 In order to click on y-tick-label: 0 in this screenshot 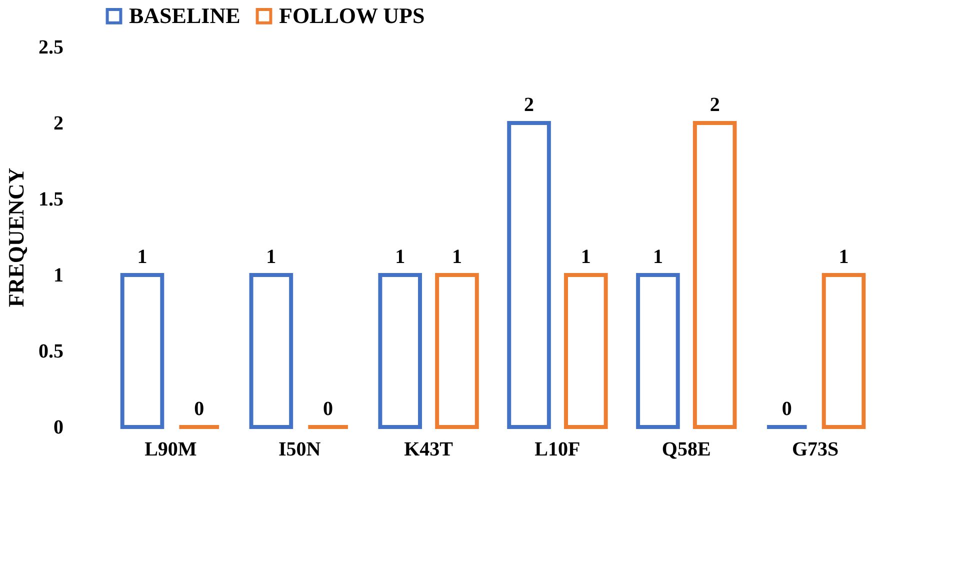, I will do `click(59, 427)`.